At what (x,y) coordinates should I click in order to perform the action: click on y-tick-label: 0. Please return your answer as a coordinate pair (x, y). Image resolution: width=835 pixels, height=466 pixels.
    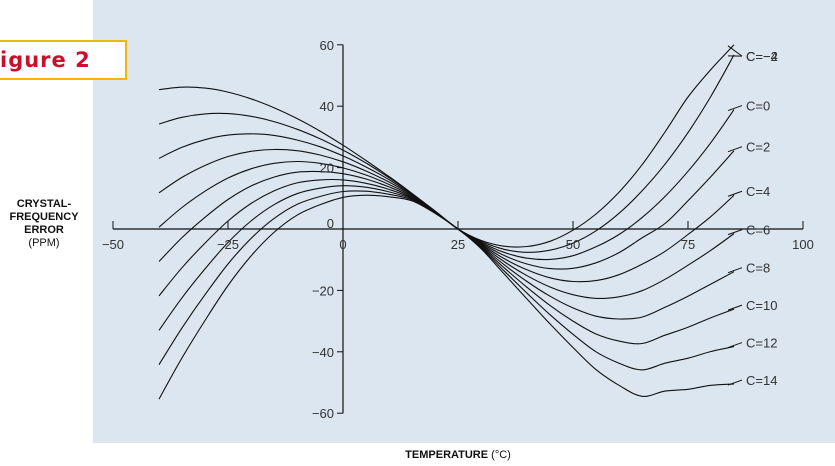
    Looking at the image, I should click on (330, 223).